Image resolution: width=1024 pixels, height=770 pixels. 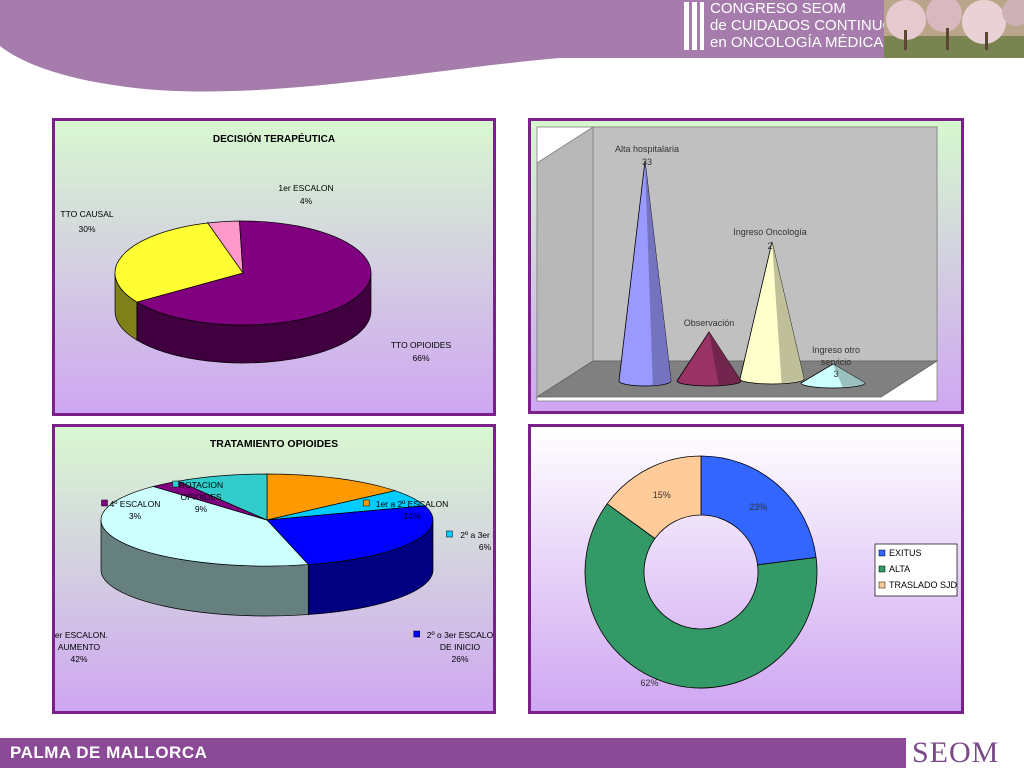 What do you see at coordinates (778, 8) in the screenshot?
I see `congress-title-line-1: CONGRESO SEOM` at bounding box center [778, 8].